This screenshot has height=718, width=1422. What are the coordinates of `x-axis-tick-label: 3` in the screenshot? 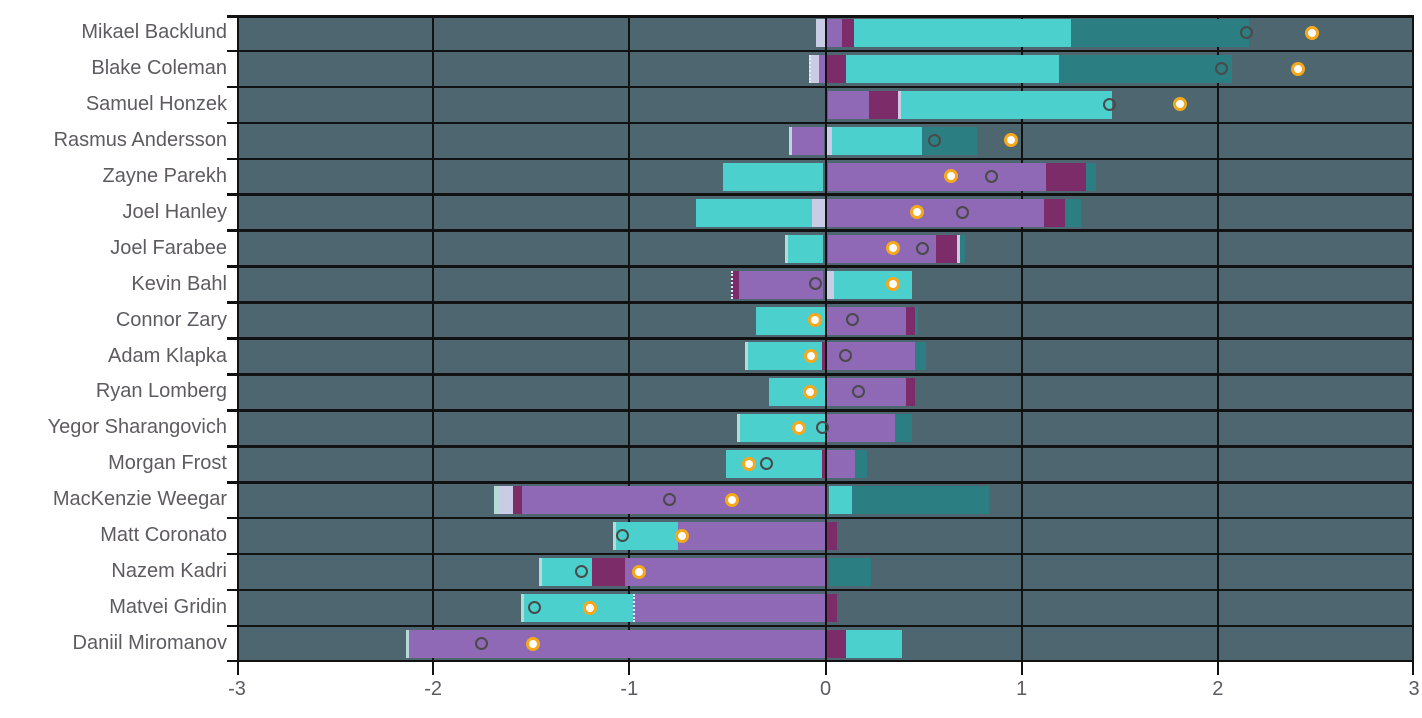 It's located at (1414, 689).